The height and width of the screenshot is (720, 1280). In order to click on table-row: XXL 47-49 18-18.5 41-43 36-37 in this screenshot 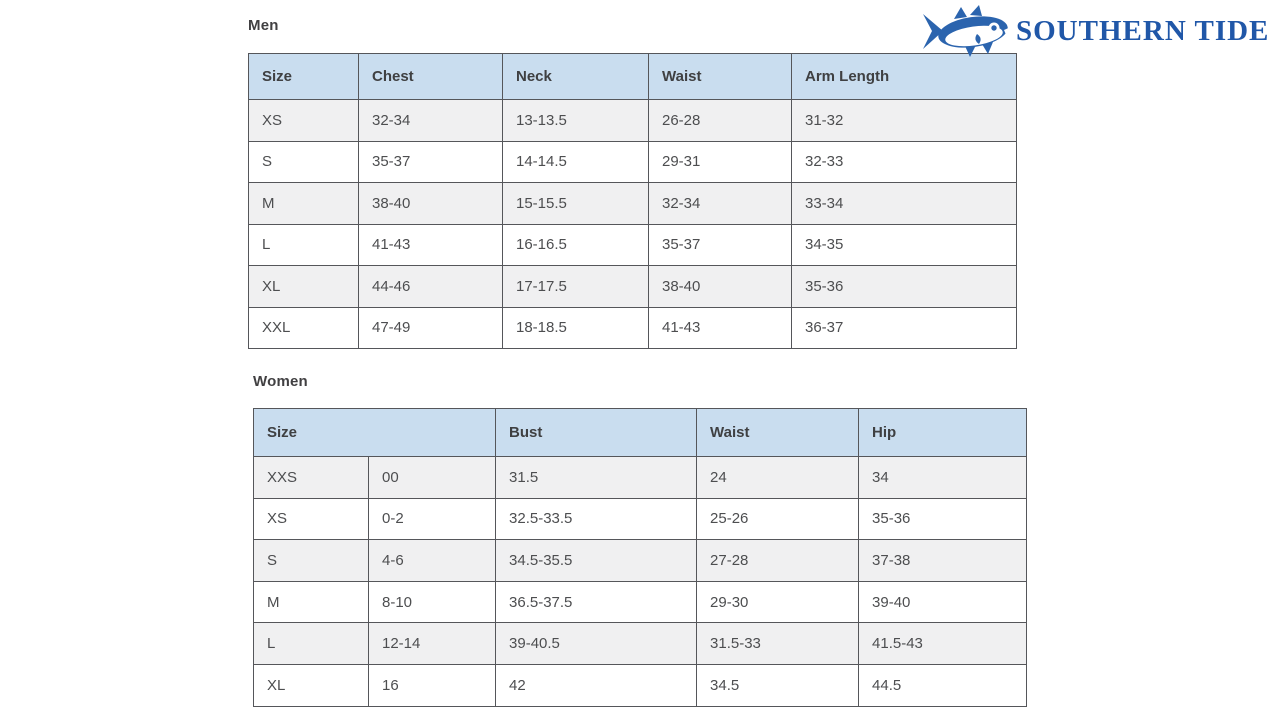, I will do `click(632, 327)`.